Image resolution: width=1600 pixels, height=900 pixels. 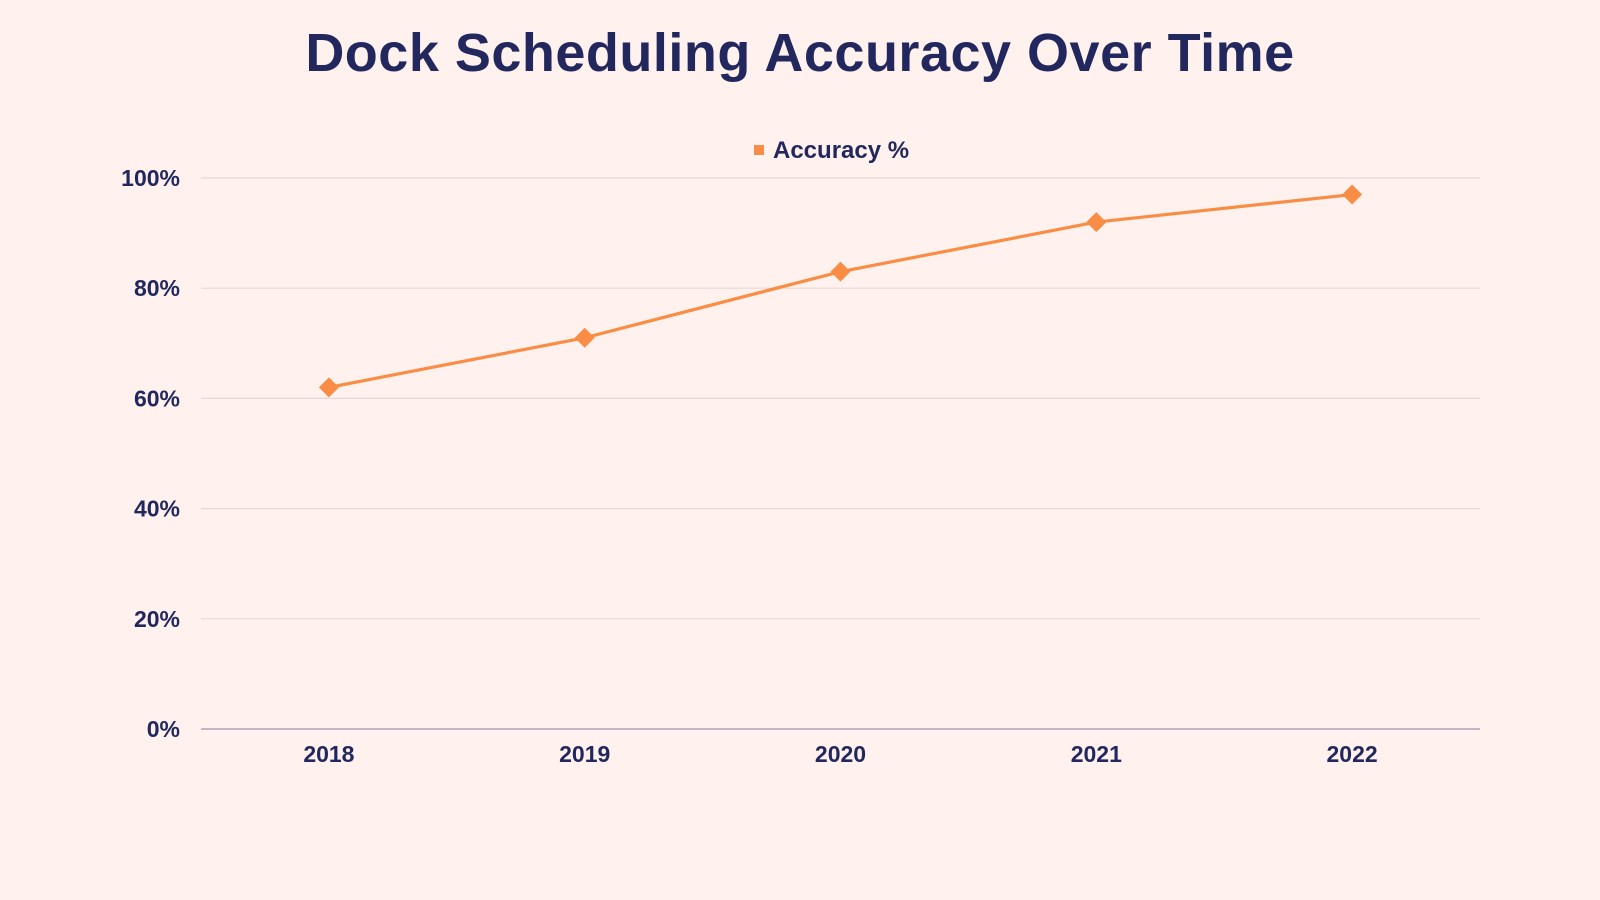 What do you see at coordinates (157, 509) in the screenshot?
I see `y-tick-label: 40%` at bounding box center [157, 509].